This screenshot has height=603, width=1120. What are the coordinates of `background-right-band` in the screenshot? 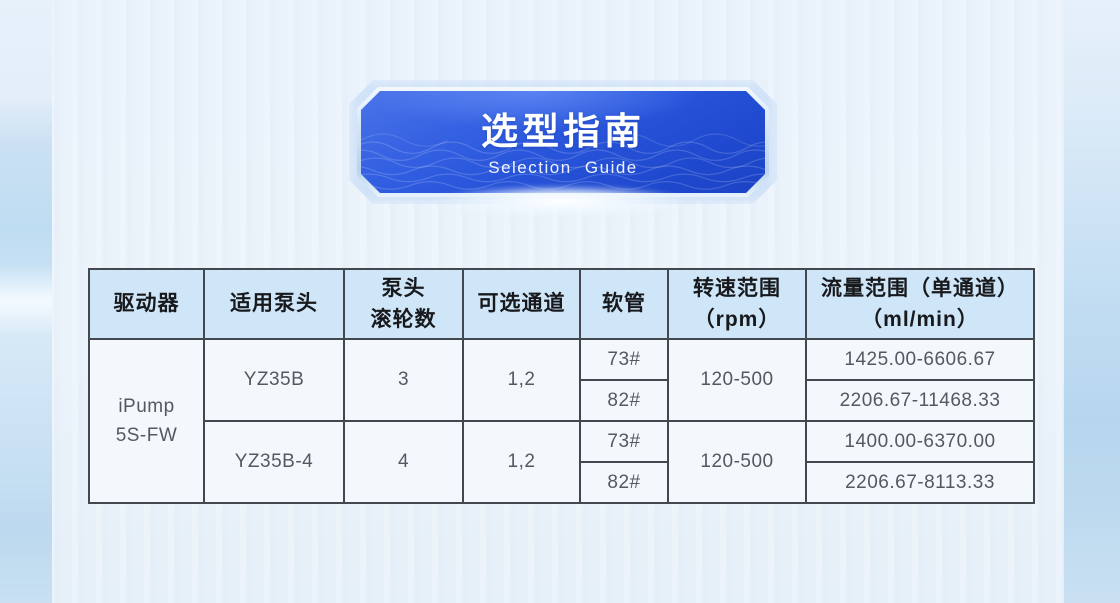 It's located at (1092, 301).